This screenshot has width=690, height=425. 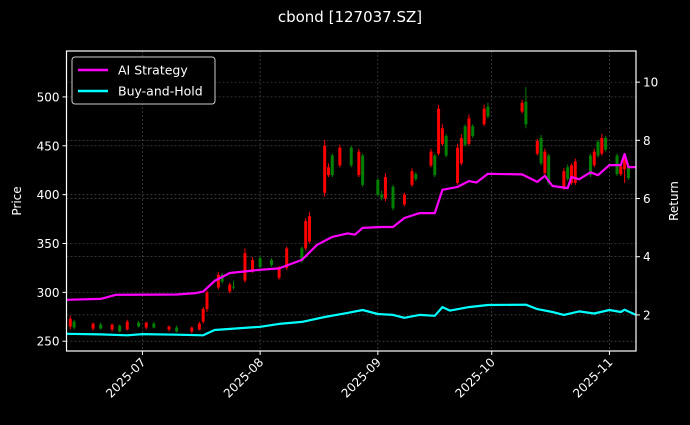 I want to click on y-tick-label-right: 8, so click(x=647, y=141).